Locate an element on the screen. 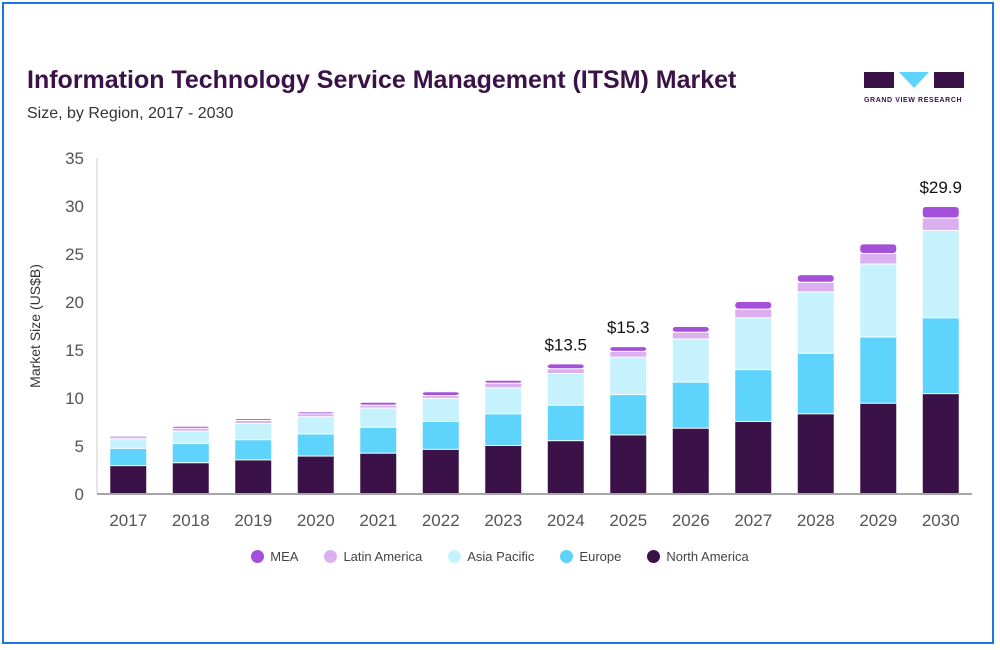 The image size is (1000, 650). y-tick-label: 5 is located at coordinates (79, 446).